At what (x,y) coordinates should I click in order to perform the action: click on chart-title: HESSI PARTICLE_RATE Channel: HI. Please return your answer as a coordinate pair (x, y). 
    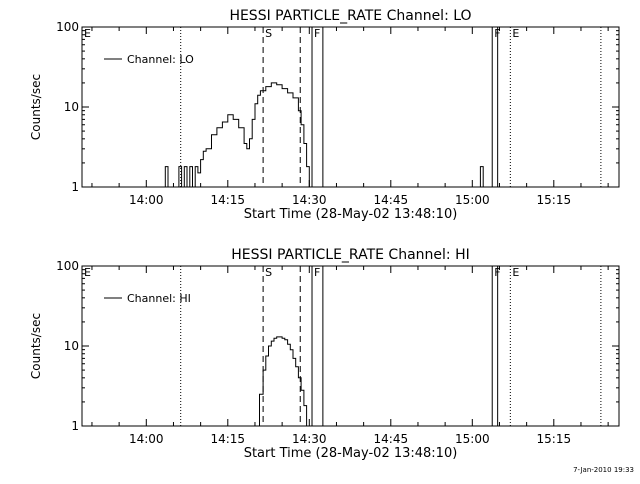
    Looking at the image, I should click on (350, 255).